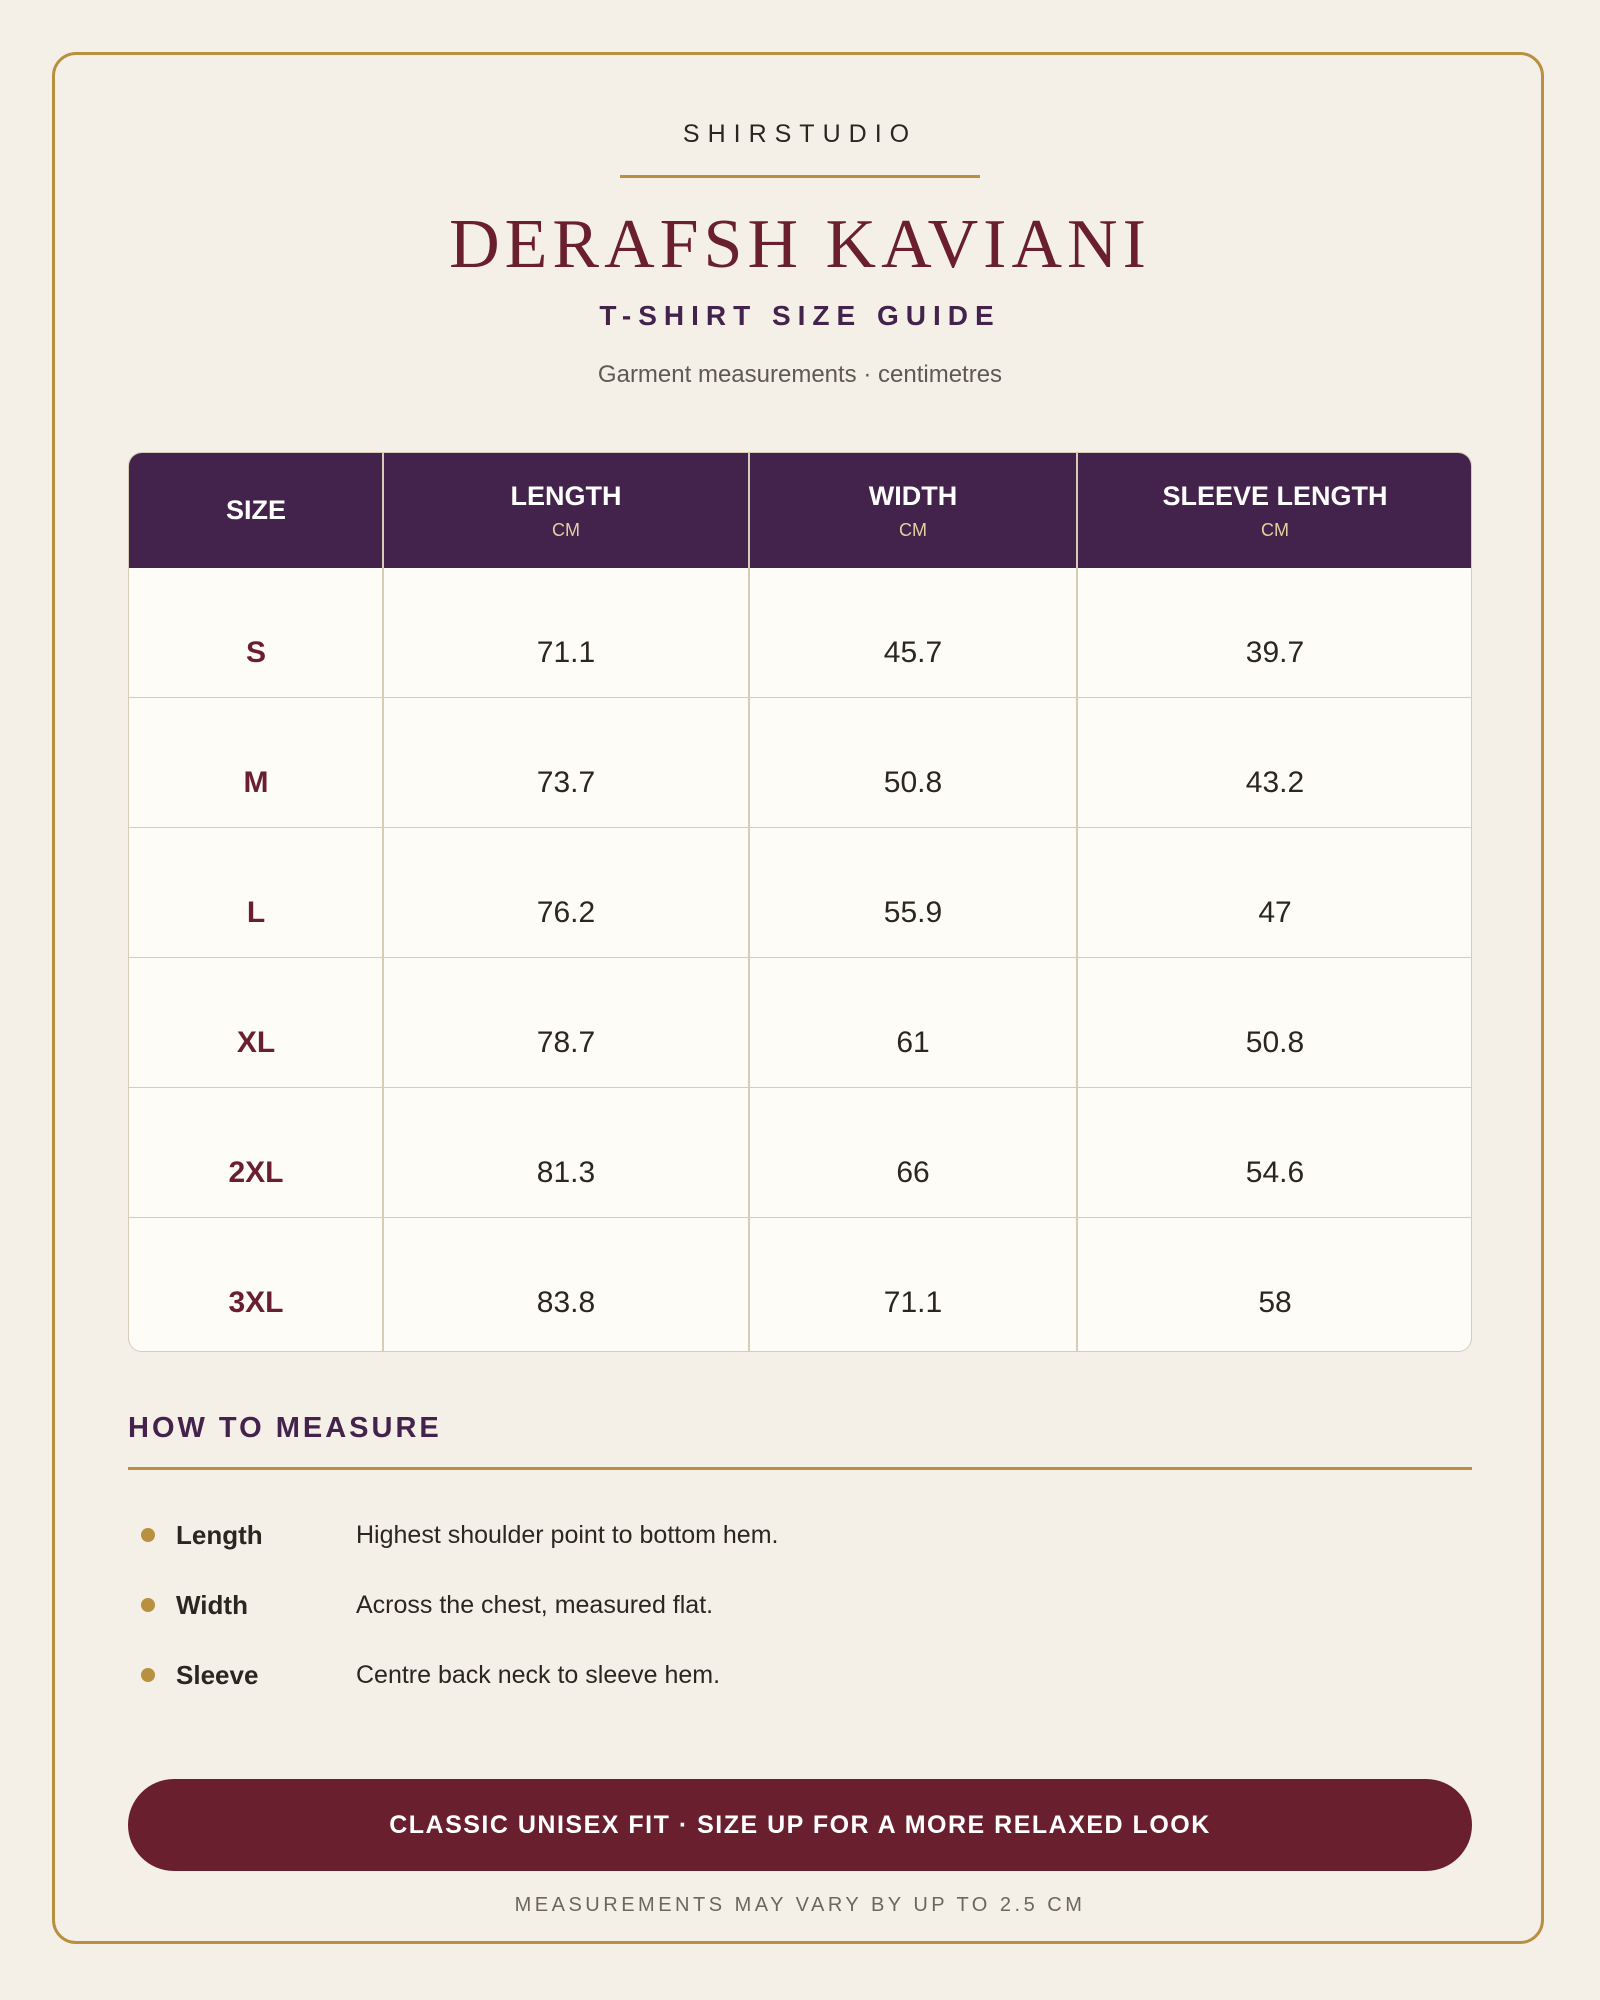 This screenshot has height=2000, width=1600. Describe the element at coordinates (566, 893) in the screenshot. I see `measurement: 76.2` at that location.